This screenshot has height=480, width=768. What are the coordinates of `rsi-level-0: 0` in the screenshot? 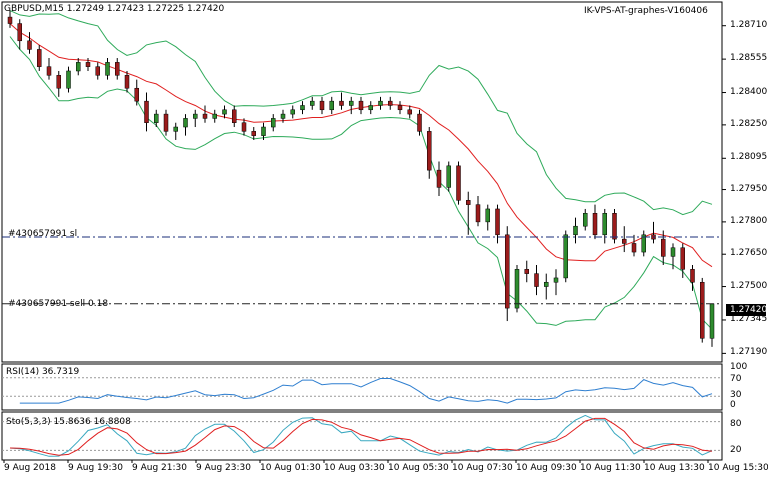 It's located at (733, 405).